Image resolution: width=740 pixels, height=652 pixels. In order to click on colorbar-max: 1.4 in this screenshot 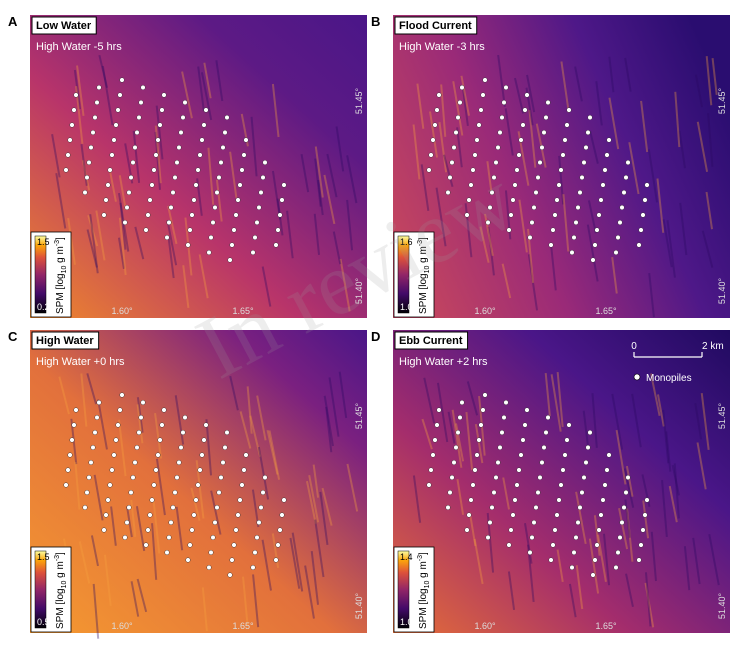, I will do `click(406, 557)`.